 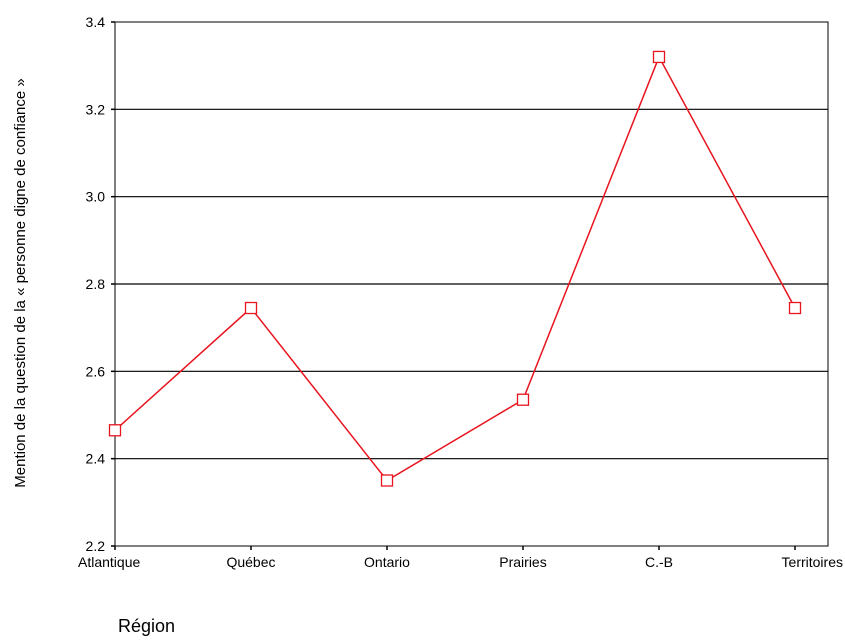 I want to click on x-tick-label: Québec, so click(x=250, y=562).